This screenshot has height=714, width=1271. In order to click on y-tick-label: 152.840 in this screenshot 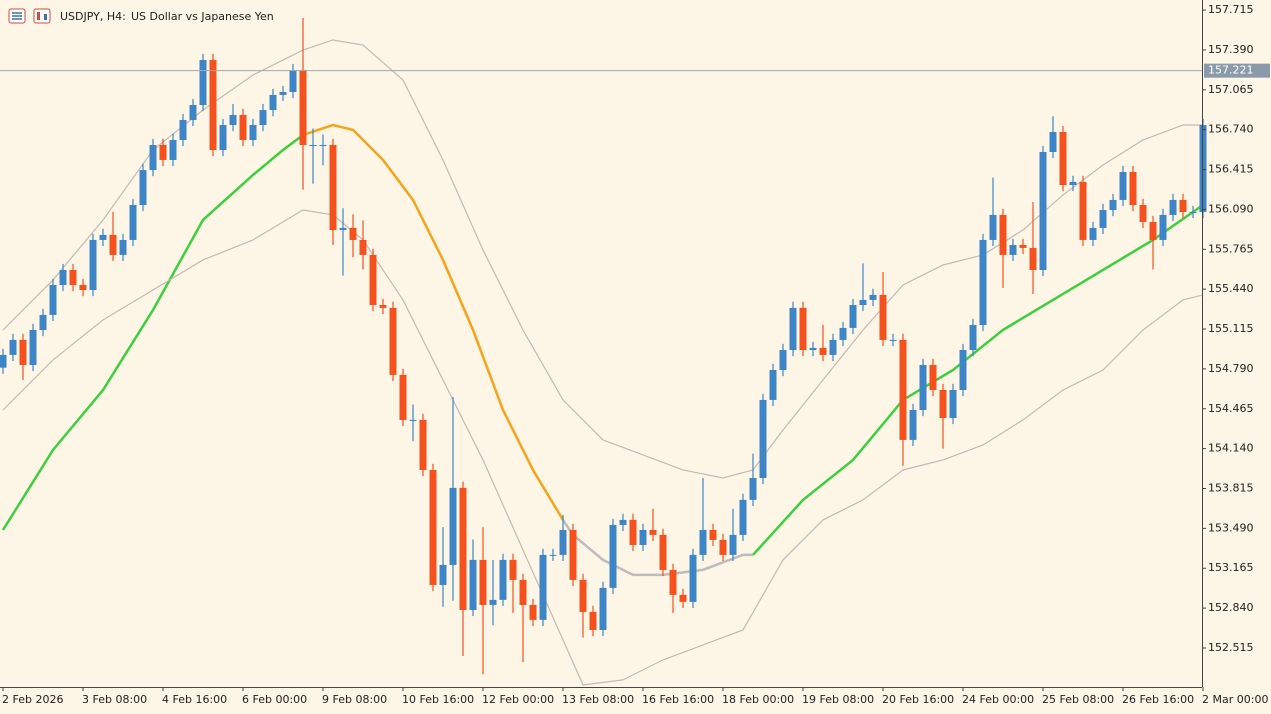, I will do `click(1231, 607)`.